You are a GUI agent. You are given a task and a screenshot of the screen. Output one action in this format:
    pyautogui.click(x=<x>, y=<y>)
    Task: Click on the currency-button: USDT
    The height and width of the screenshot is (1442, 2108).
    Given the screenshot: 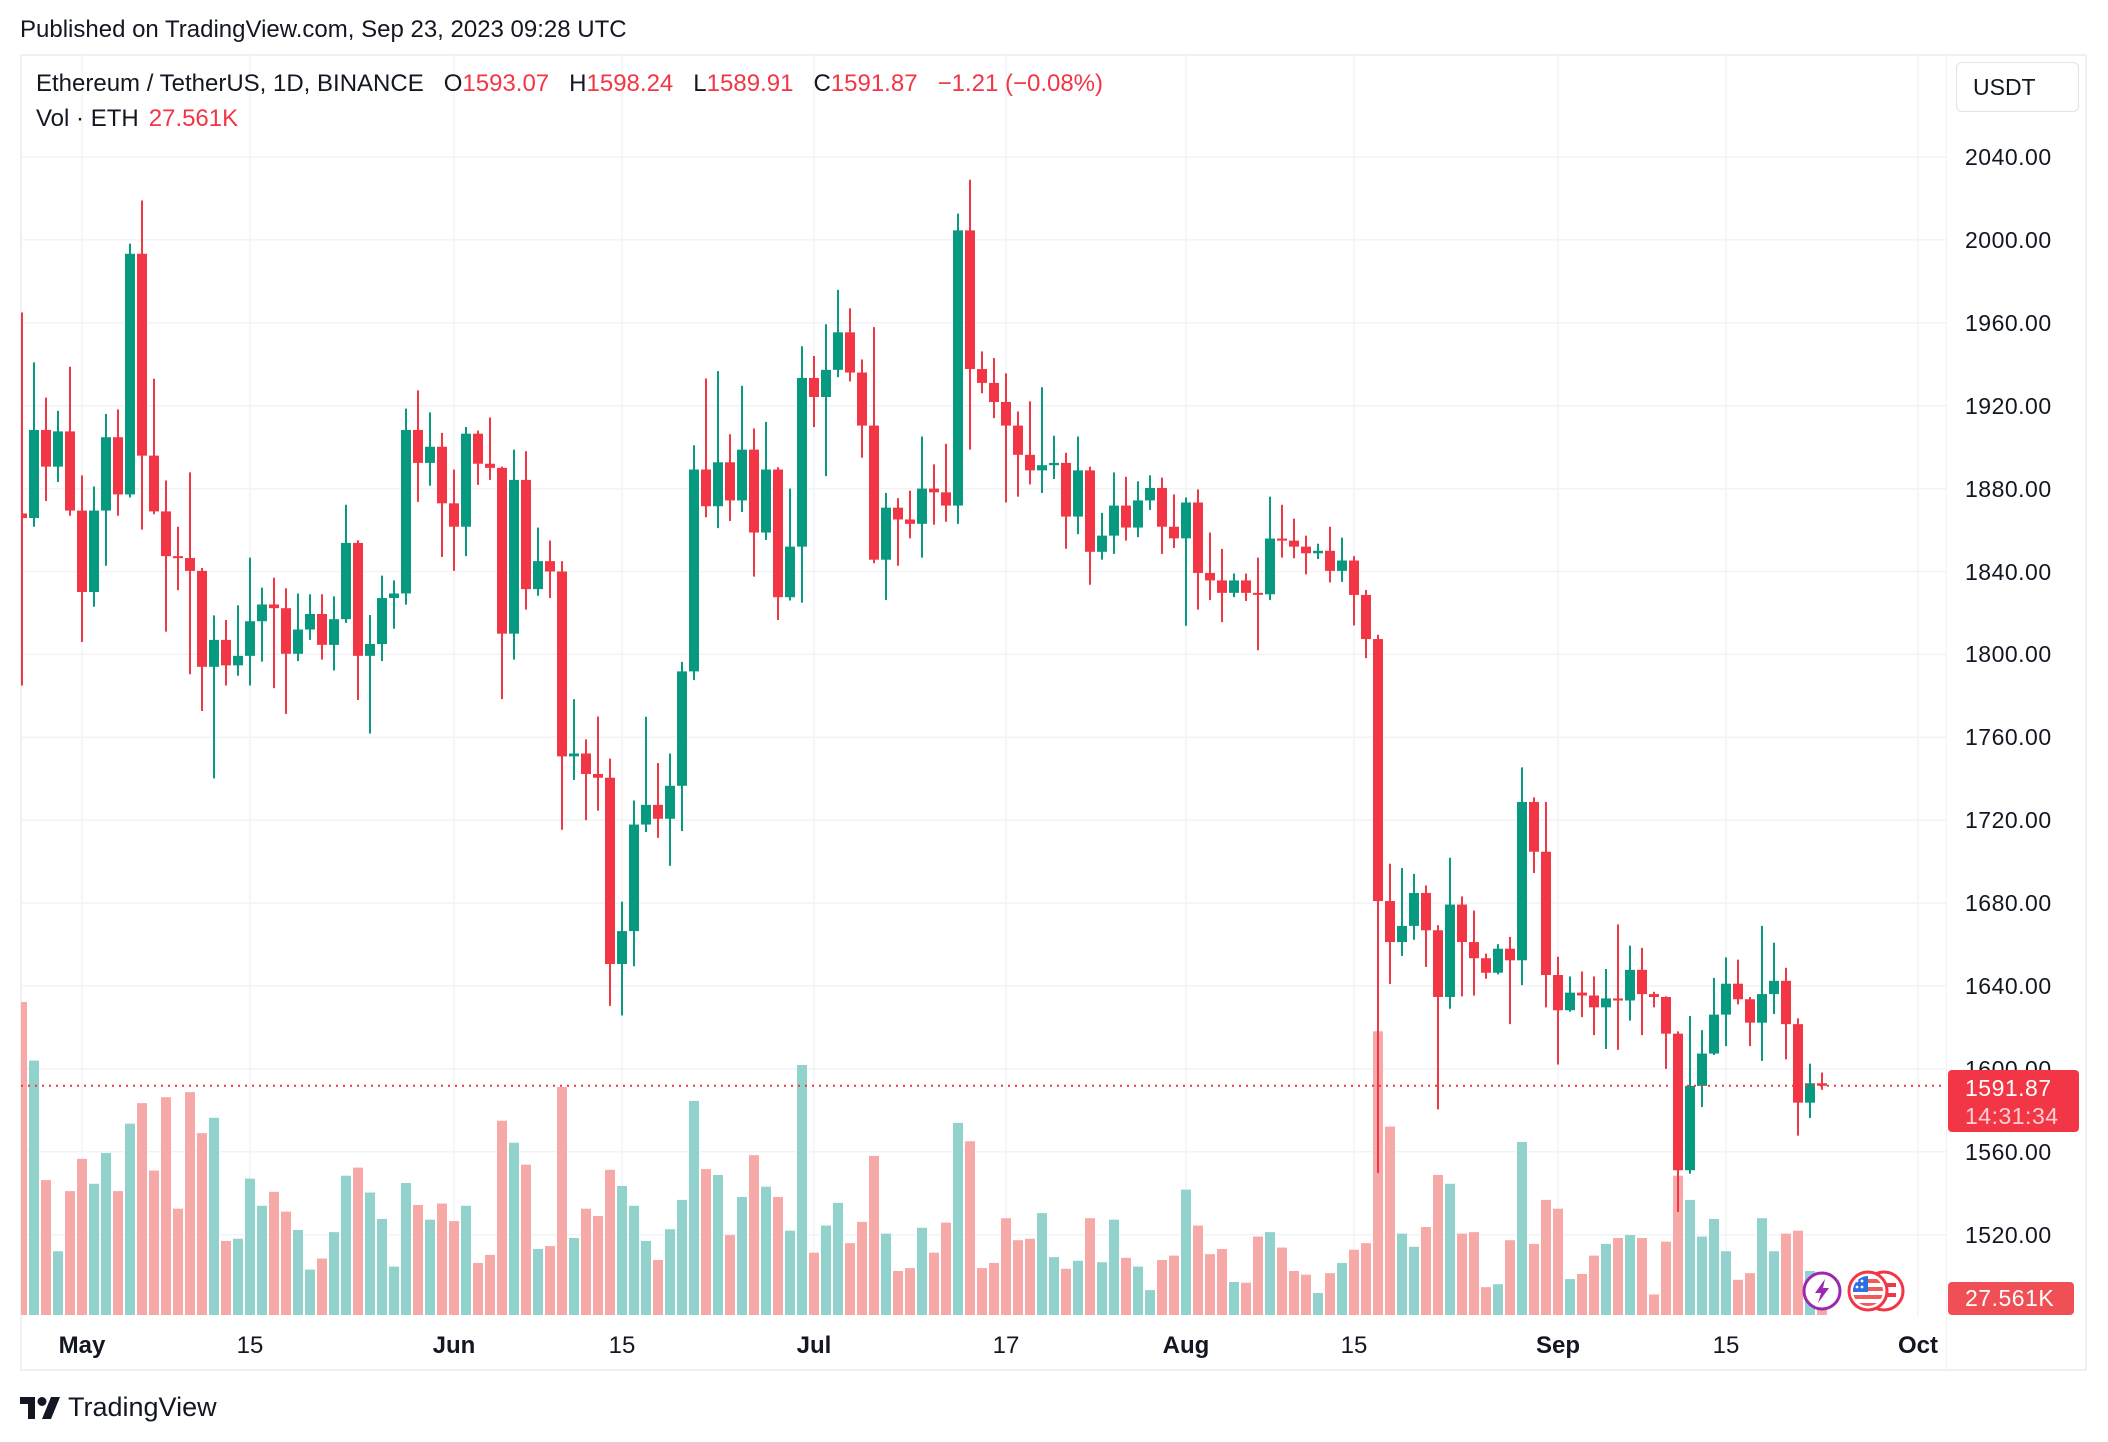 What is the action you would take?
    pyautogui.click(x=2017, y=87)
    